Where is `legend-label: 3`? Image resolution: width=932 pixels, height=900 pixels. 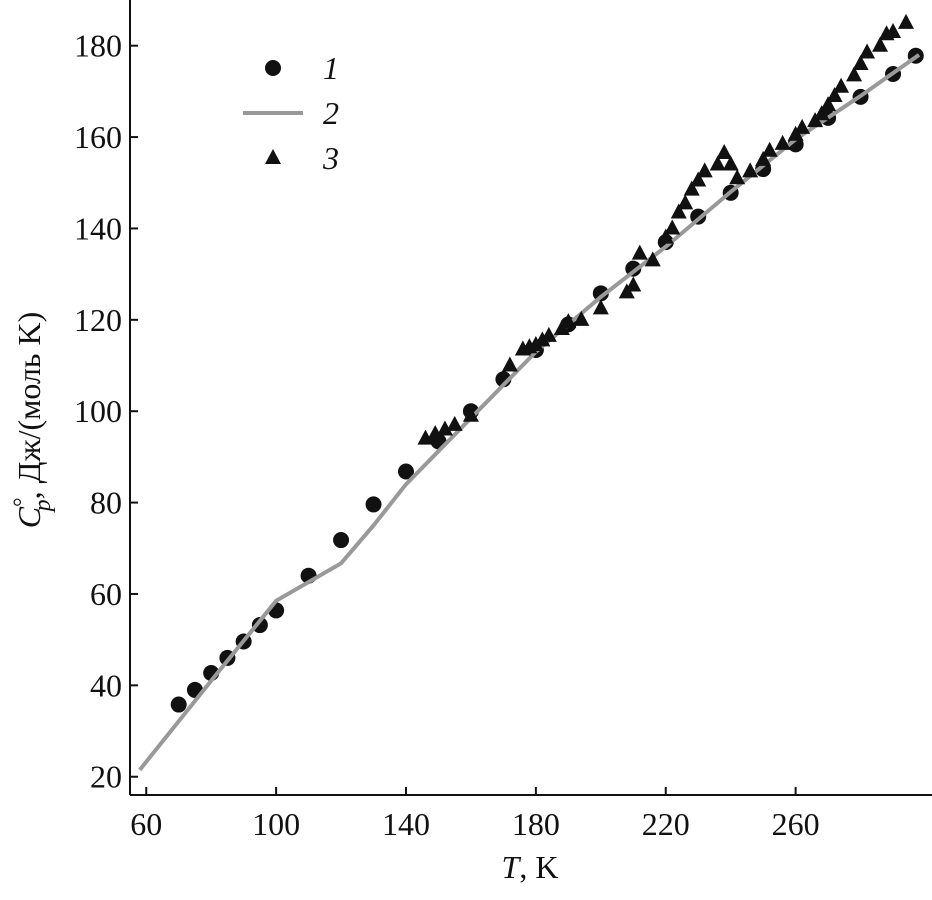 legend-label: 3 is located at coordinates (330, 158).